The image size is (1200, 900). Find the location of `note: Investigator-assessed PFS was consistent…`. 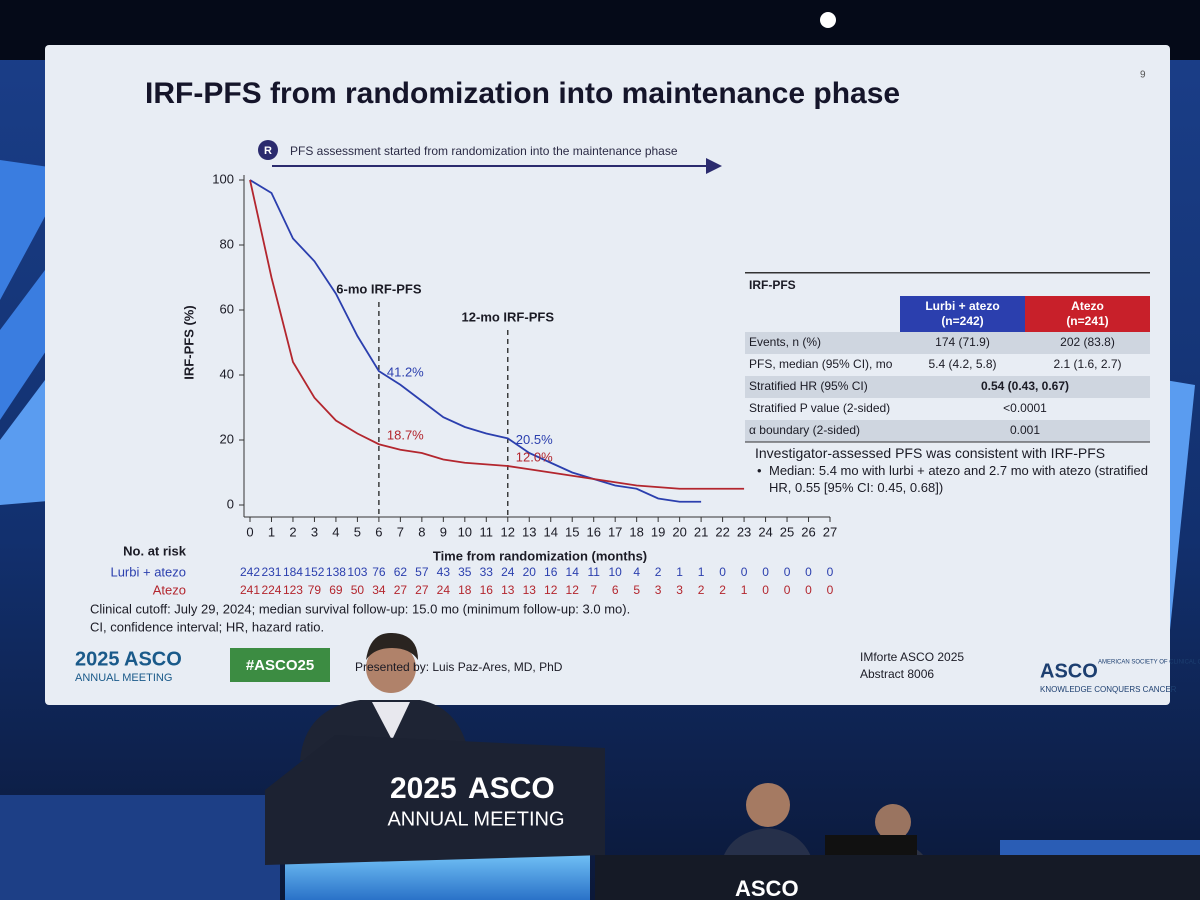

note: Investigator-assessed PFS was consistent… is located at coordinates (952, 470).